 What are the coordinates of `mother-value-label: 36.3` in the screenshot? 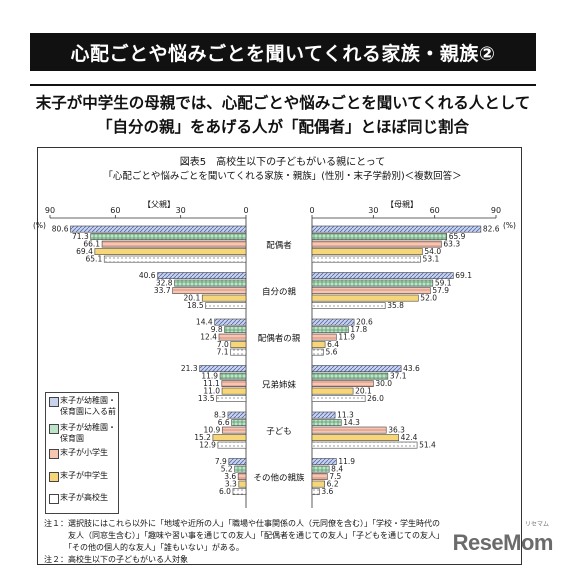 It's located at (396, 429).